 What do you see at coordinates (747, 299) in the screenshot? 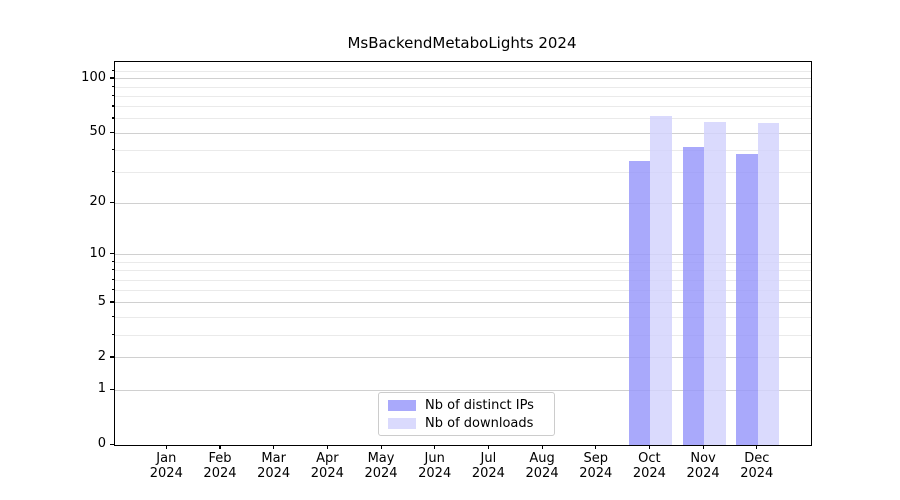
I see `bar-dec-distinct-ips` at bounding box center [747, 299].